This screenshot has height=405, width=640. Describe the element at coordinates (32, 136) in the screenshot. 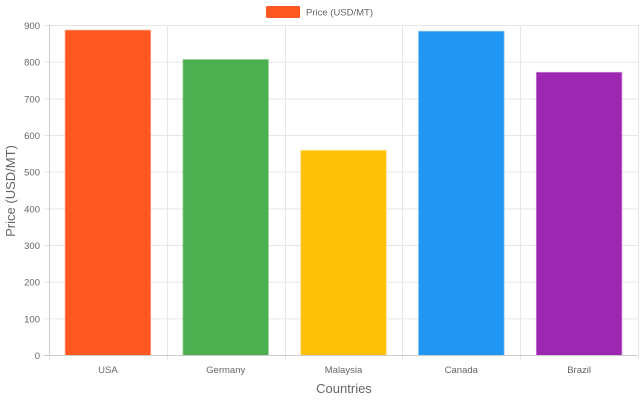

I see `y-tick-label: 600` at that location.